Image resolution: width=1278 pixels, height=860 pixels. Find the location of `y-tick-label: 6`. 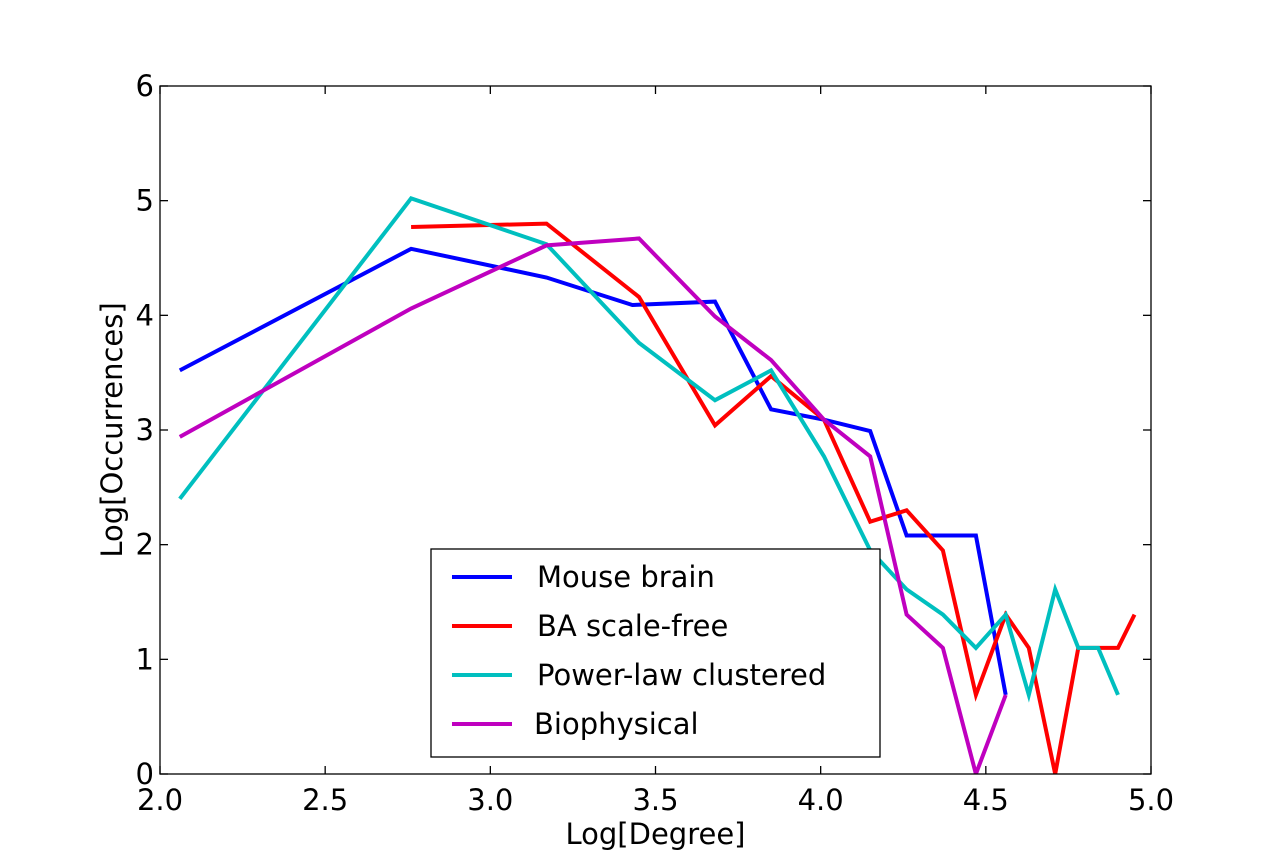

y-tick-label: 6 is located at coordinates (145, 86).